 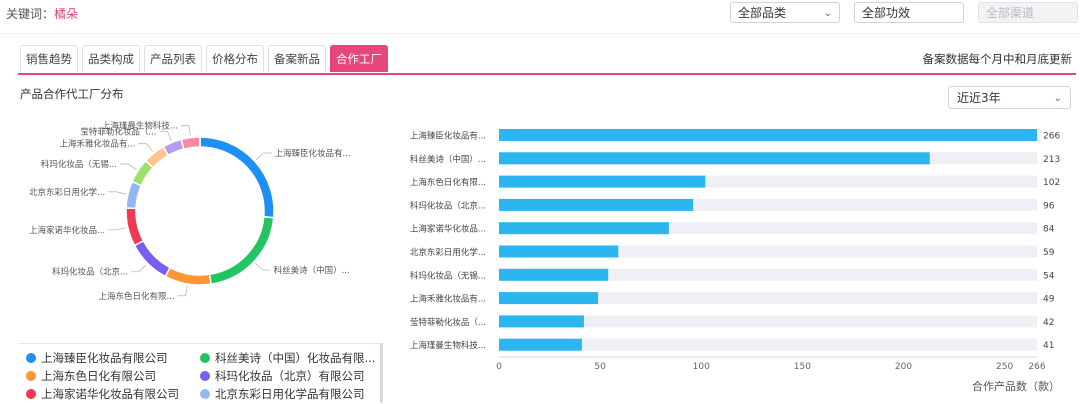 I want to click on legend-item: 上海臻臣化妆品有限公司, so click(x=97, y=358).